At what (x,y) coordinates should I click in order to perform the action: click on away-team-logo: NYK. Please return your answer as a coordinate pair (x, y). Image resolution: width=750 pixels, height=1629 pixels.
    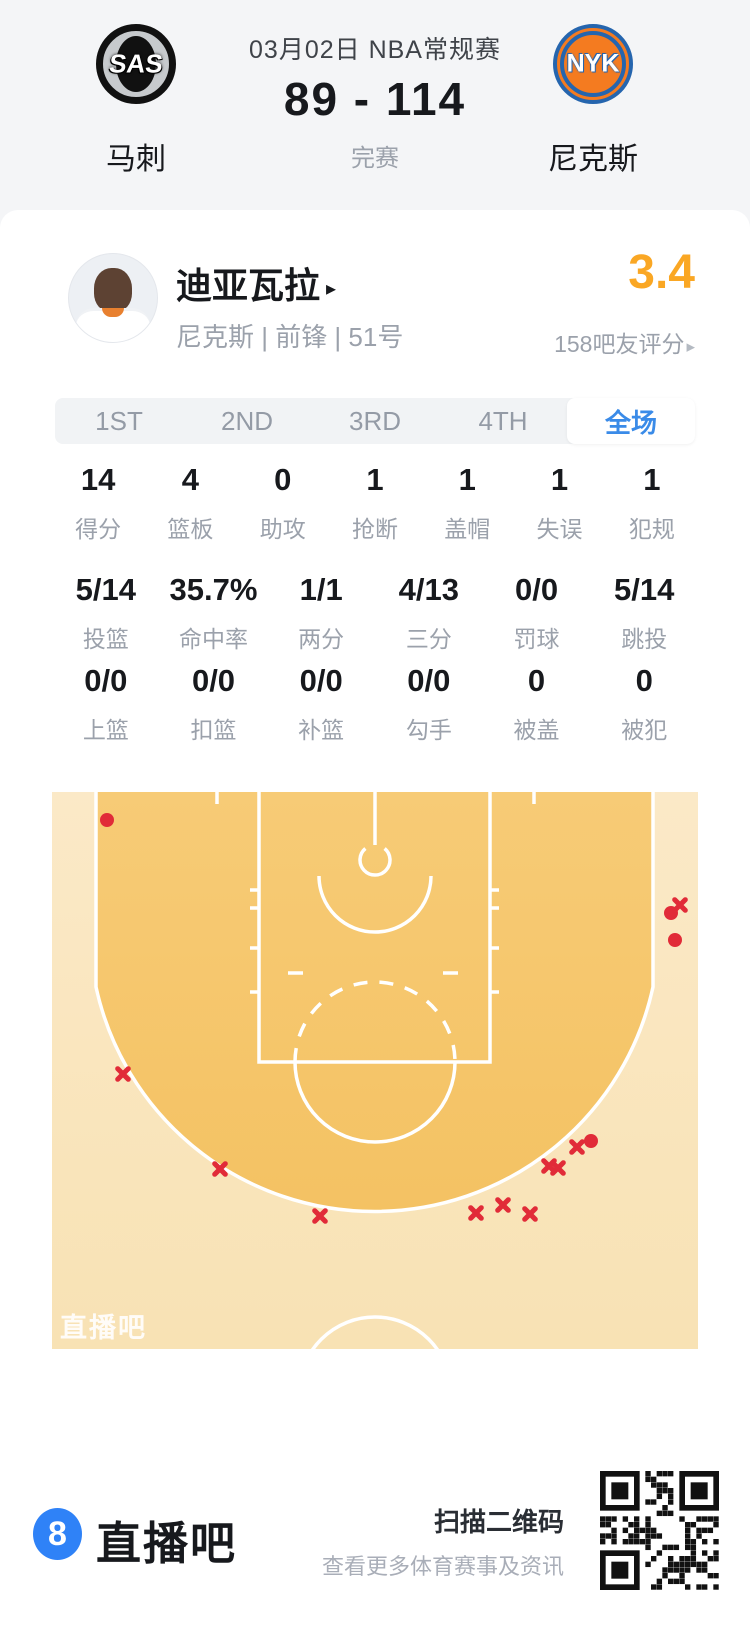
    Looking at the image, I should click on (593, 64).